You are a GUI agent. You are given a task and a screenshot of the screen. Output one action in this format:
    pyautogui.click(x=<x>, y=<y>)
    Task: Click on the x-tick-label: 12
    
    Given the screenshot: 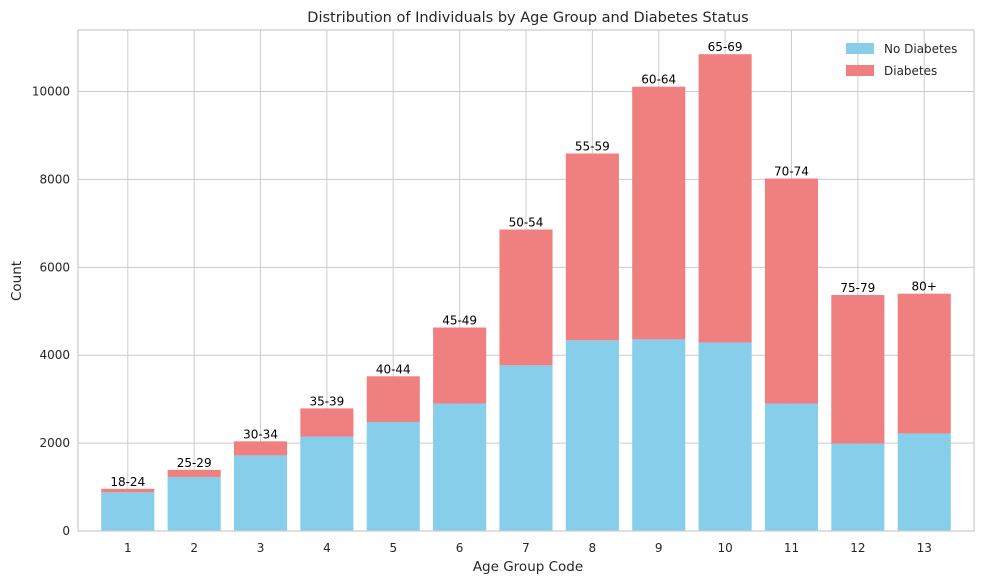 What is the action you would take?
    pyautogui.click(x=857, y=548)
    